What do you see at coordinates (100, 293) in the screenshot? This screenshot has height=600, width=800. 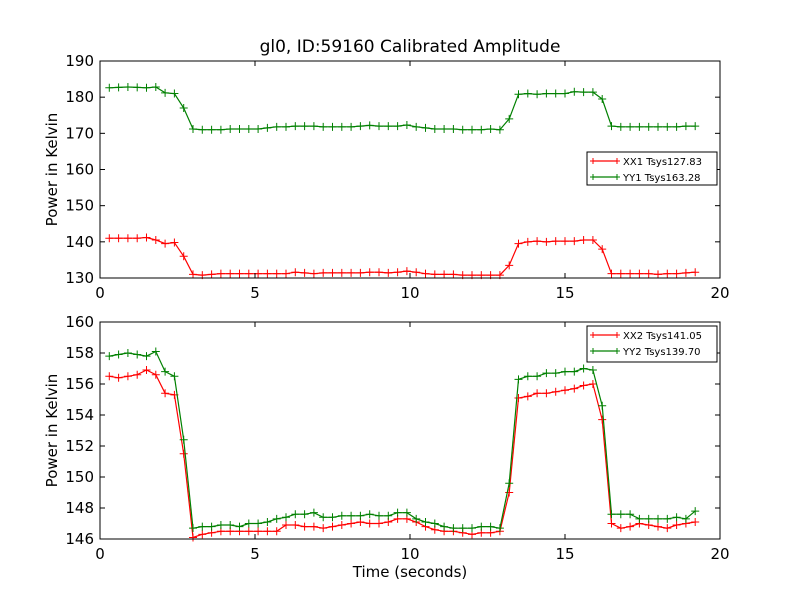 I see `x-tick-label: 0` at bounding box center [100, 293].